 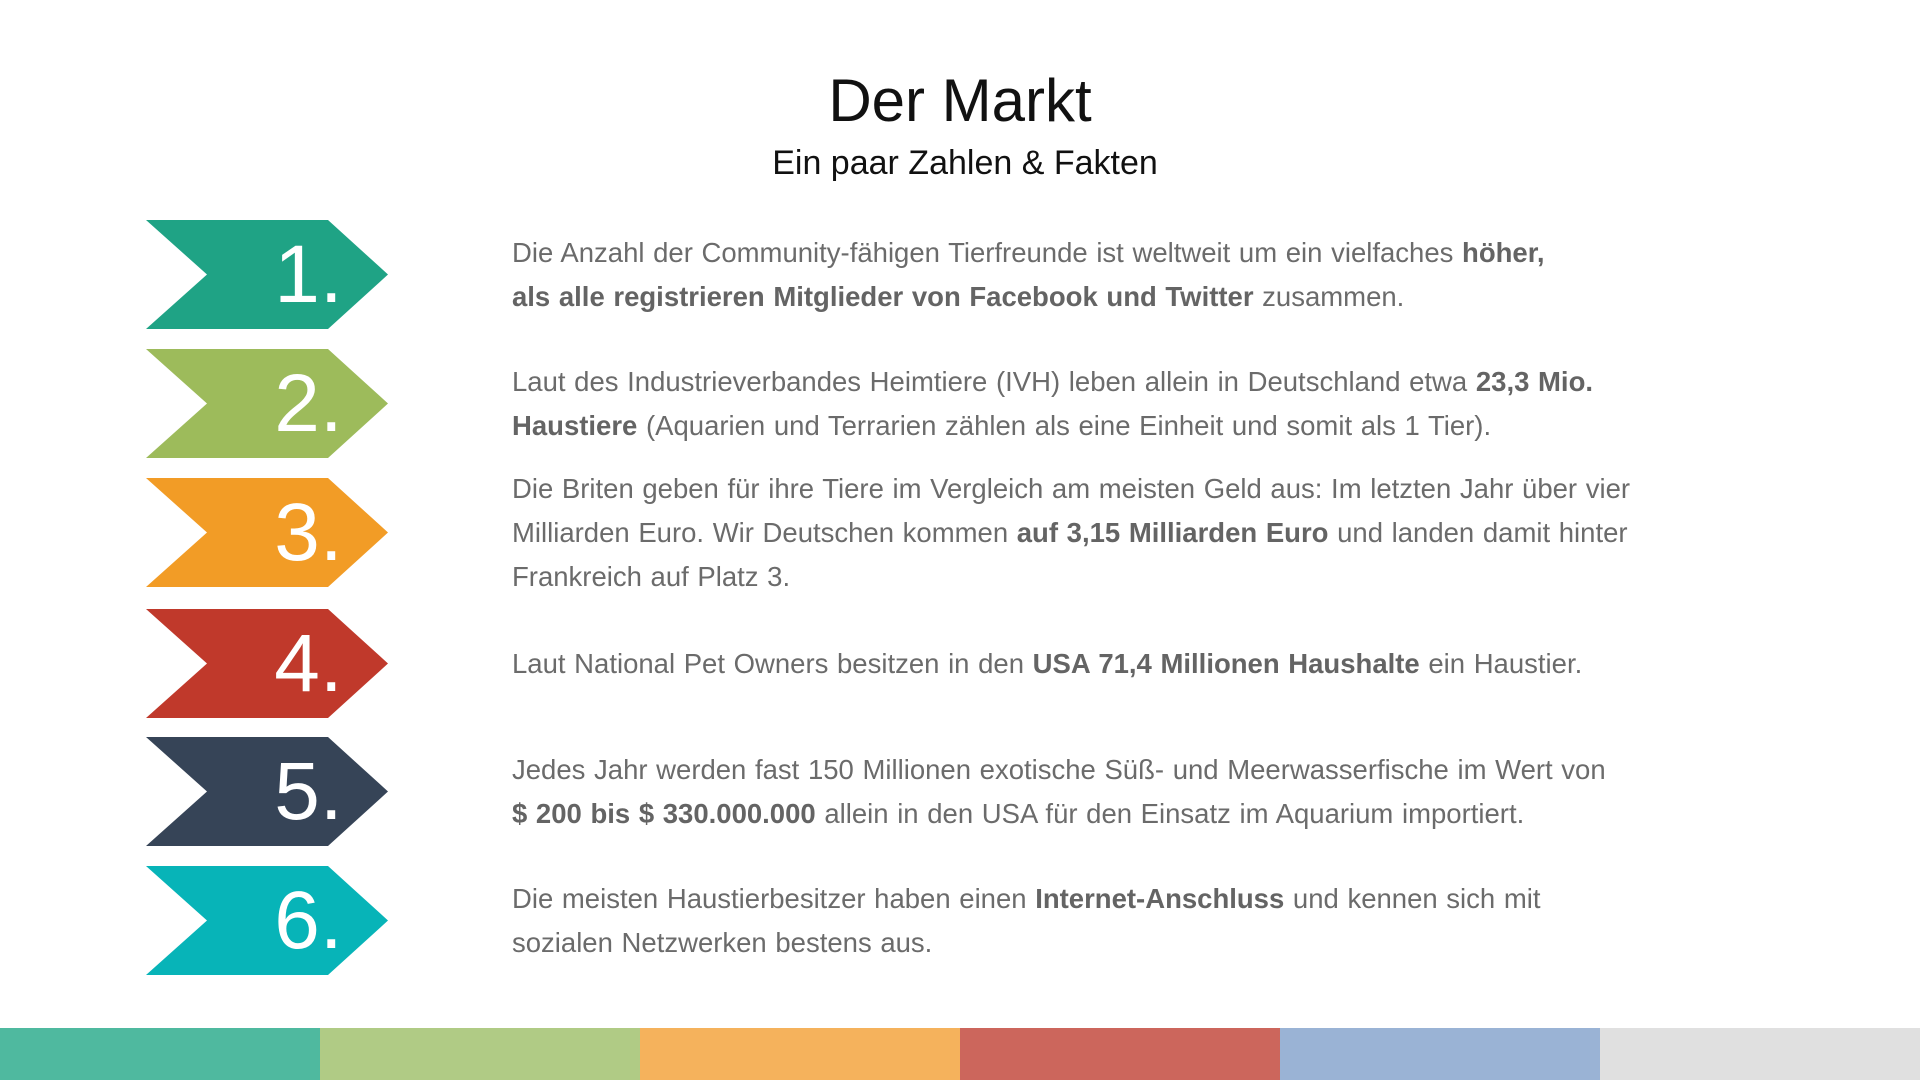 I want to click on highlight-text: 23,3 Mio., so click(x=1534, y=381).